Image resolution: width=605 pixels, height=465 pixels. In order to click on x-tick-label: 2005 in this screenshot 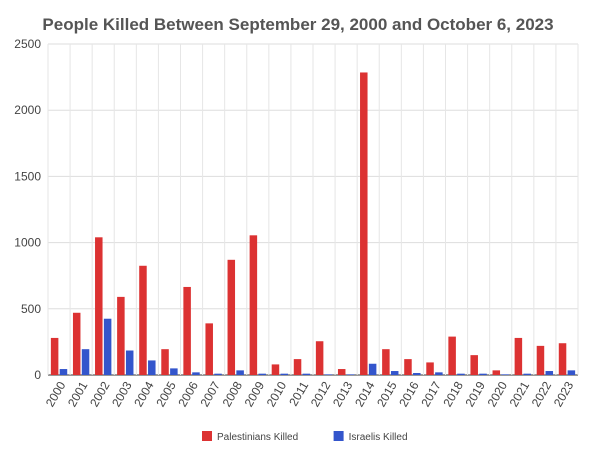, I will do `click(166, 394)`.